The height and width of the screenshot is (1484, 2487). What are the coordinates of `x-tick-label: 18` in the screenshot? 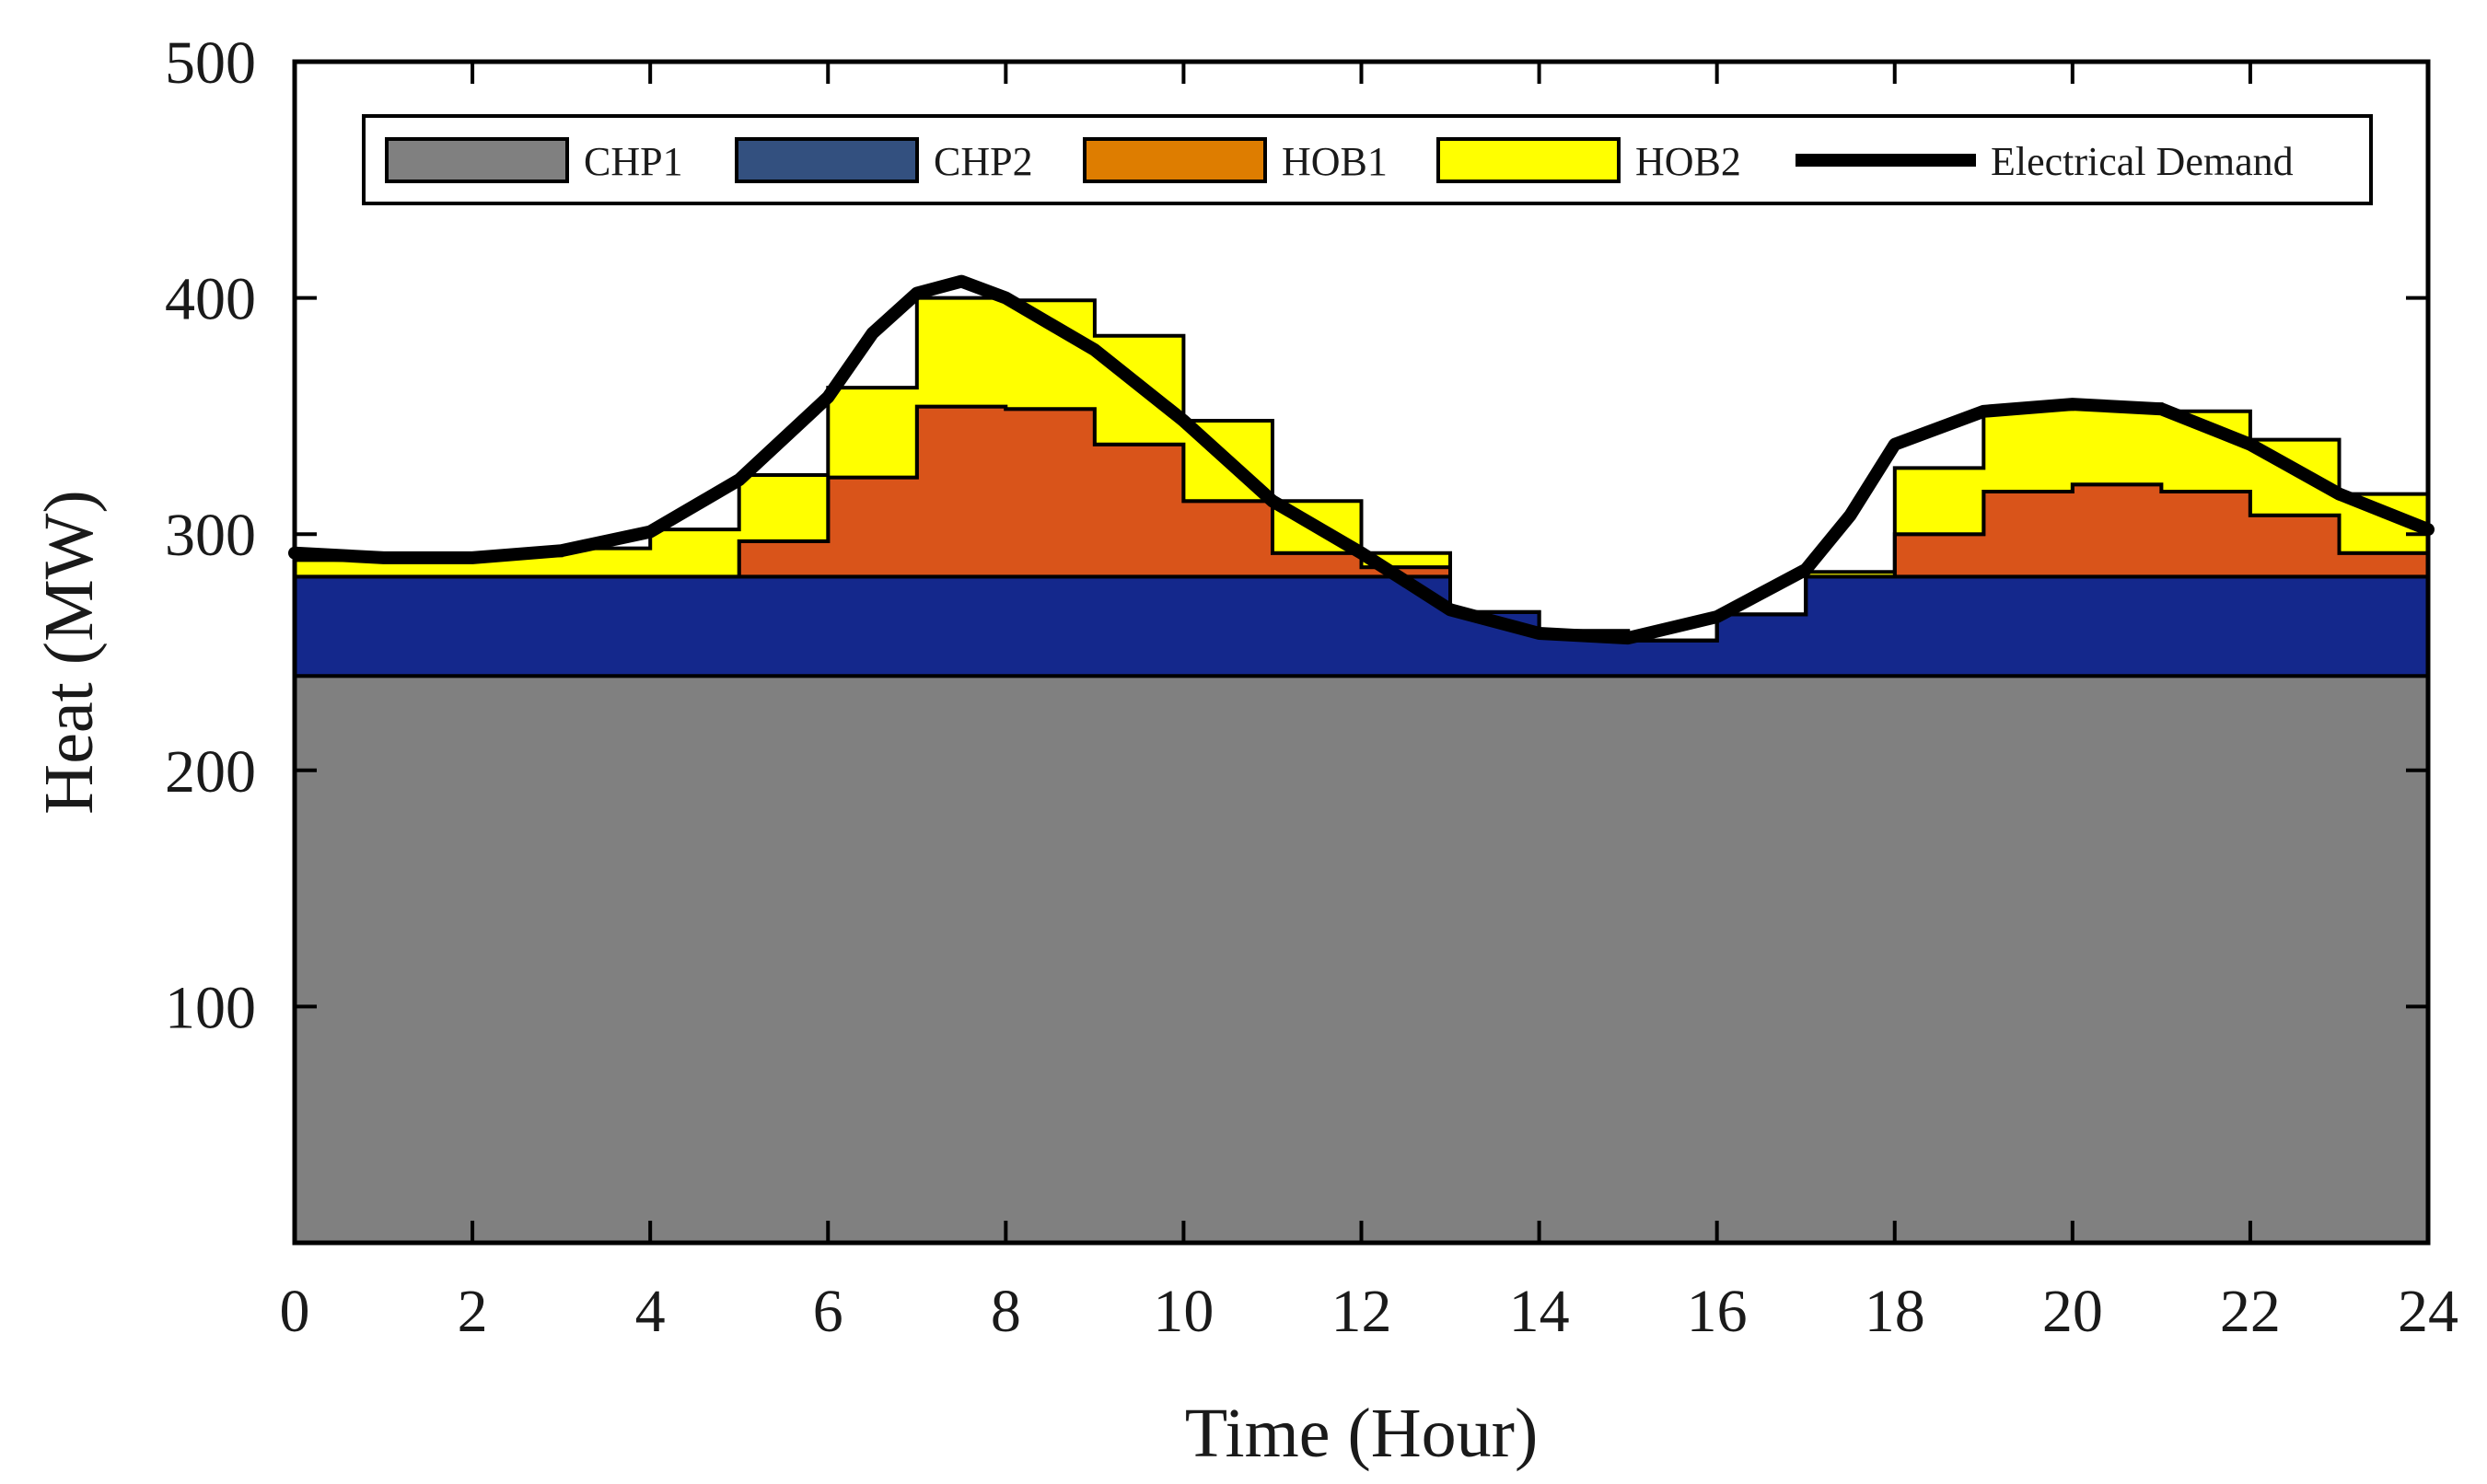 It's located at (1895, 1311).